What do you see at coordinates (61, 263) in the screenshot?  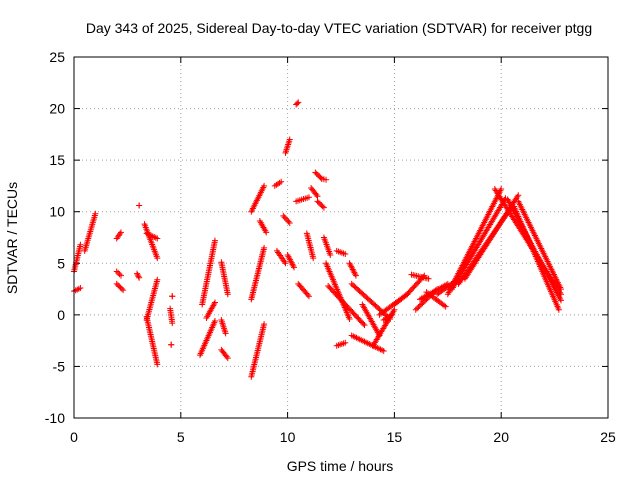 I see `y-tick-label: 5` at bounding box center [61, 263].